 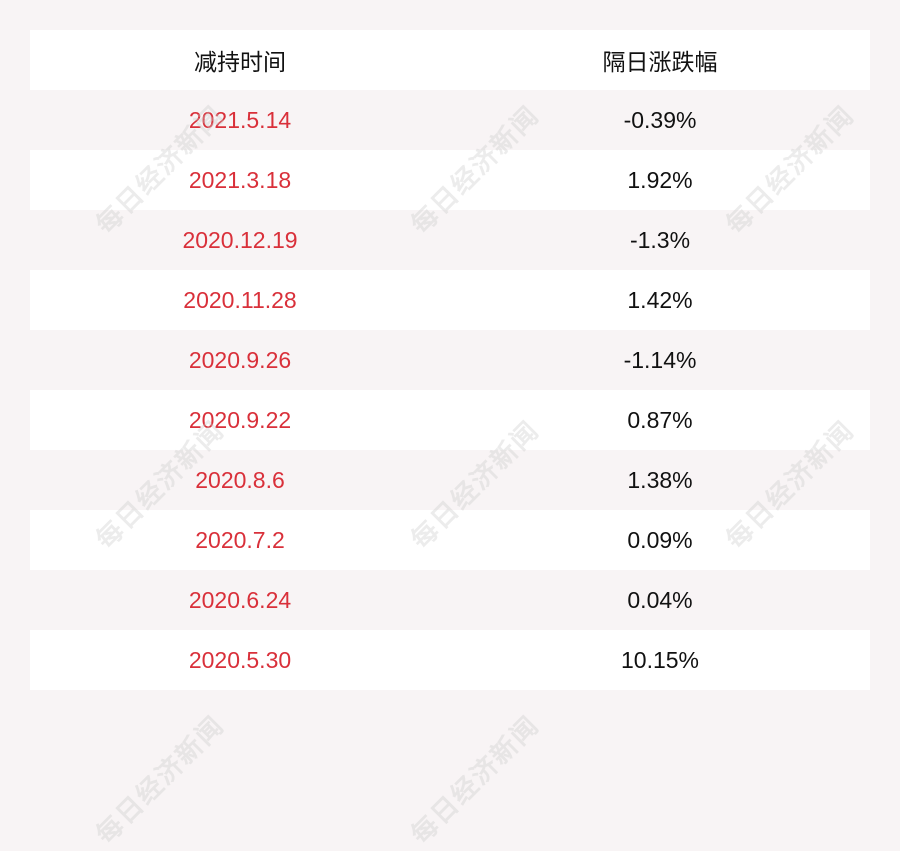 What do you see at coordinates (240, 62) in the screenshot?
I see `header-date: 减持时间` at bounding box center [240, 62].